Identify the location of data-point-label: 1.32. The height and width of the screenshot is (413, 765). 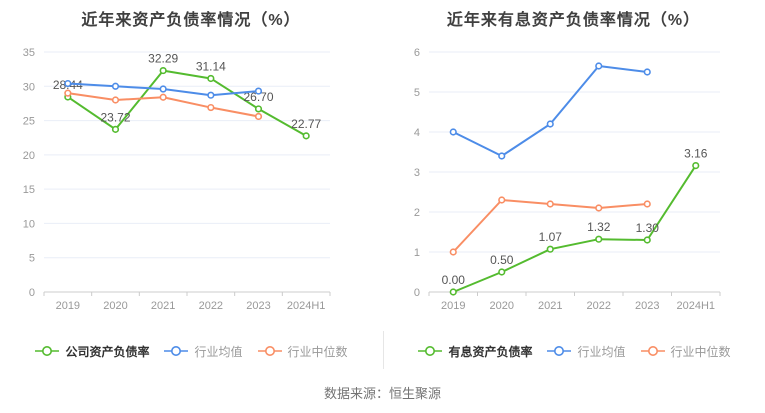
(599, 227).